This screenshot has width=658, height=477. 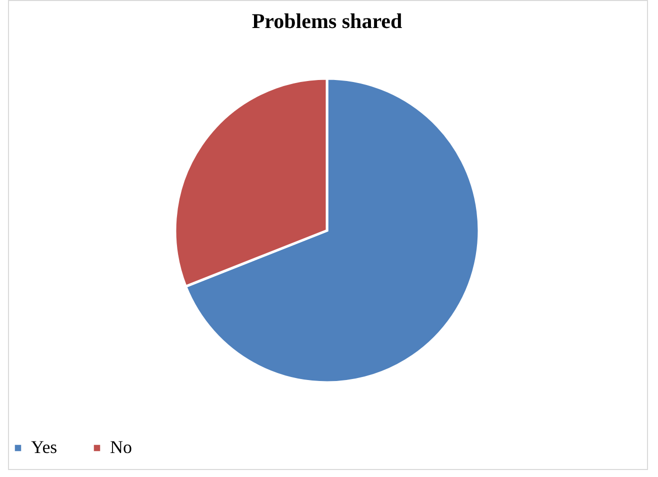 What do you see at coordinates (44, 447) in the screenshot?
I see `legend-label: Yes` at bounding box center [44, 447].